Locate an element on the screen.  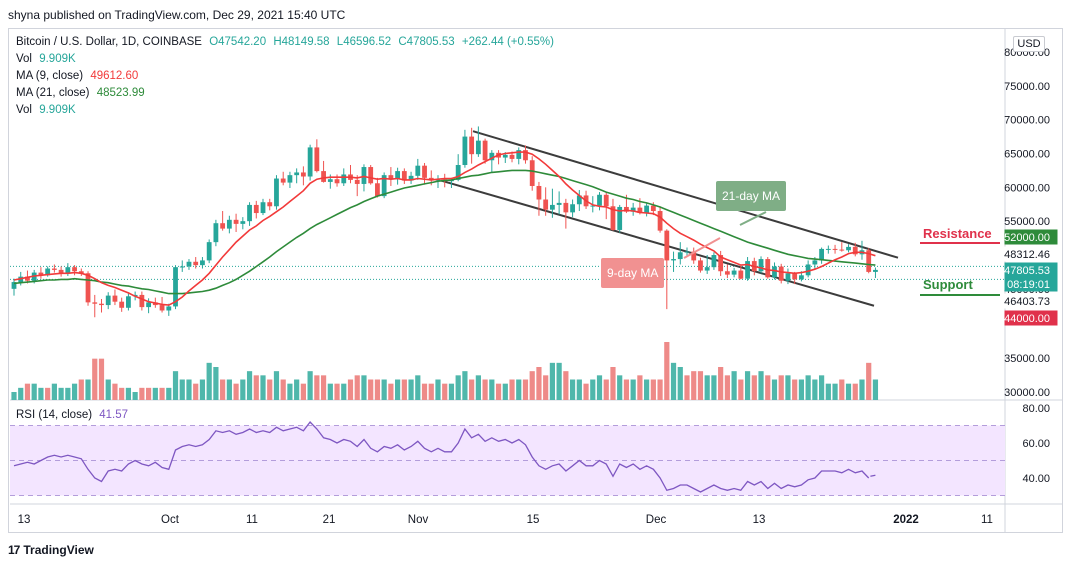
time-tick-label: 15 is located at coordinates (533, 520).